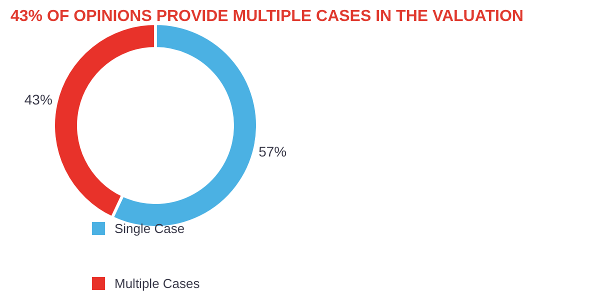  I want to click on legend-label: Multiple Cases, so click(157, 283).